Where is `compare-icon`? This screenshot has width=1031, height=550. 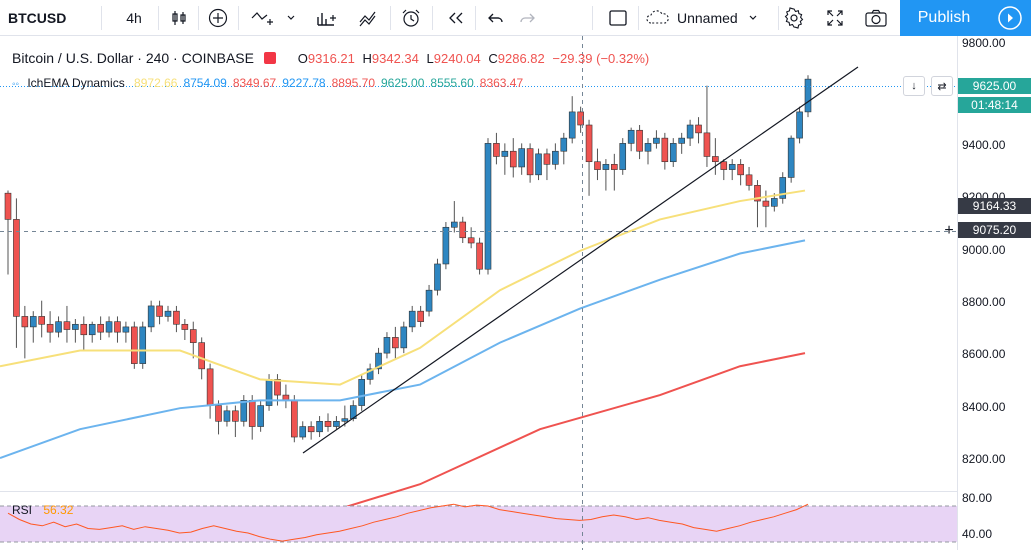
compare-icon is located at coordinates (263, 18).